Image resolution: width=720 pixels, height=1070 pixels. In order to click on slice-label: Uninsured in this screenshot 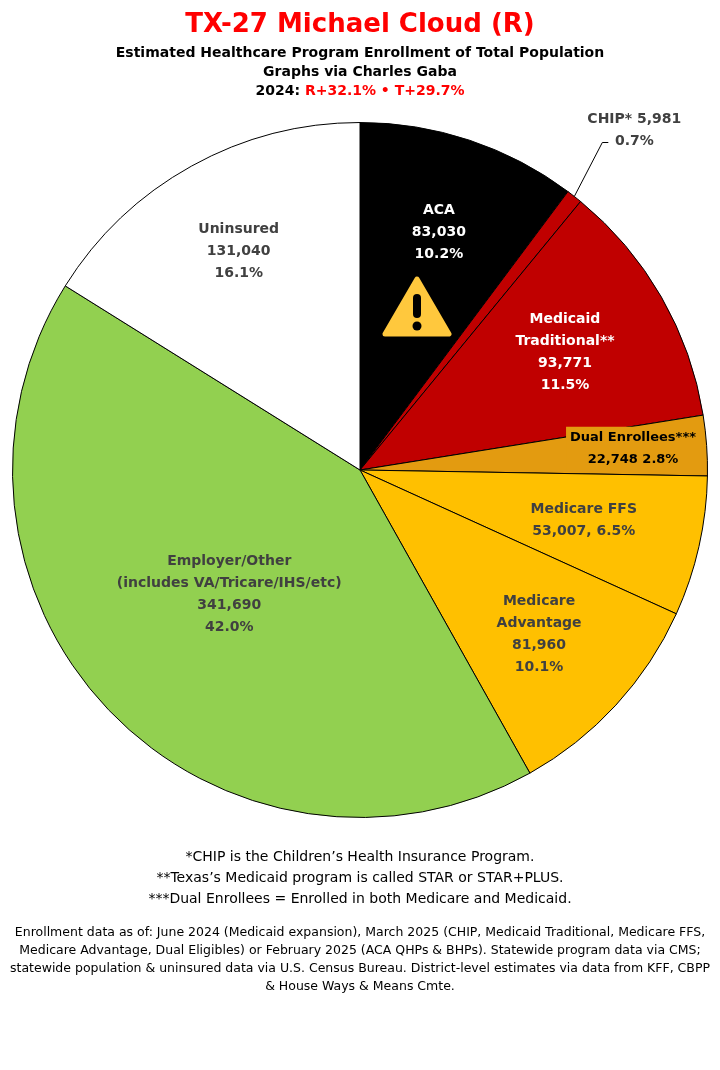, I will do `click(239, 227)`.